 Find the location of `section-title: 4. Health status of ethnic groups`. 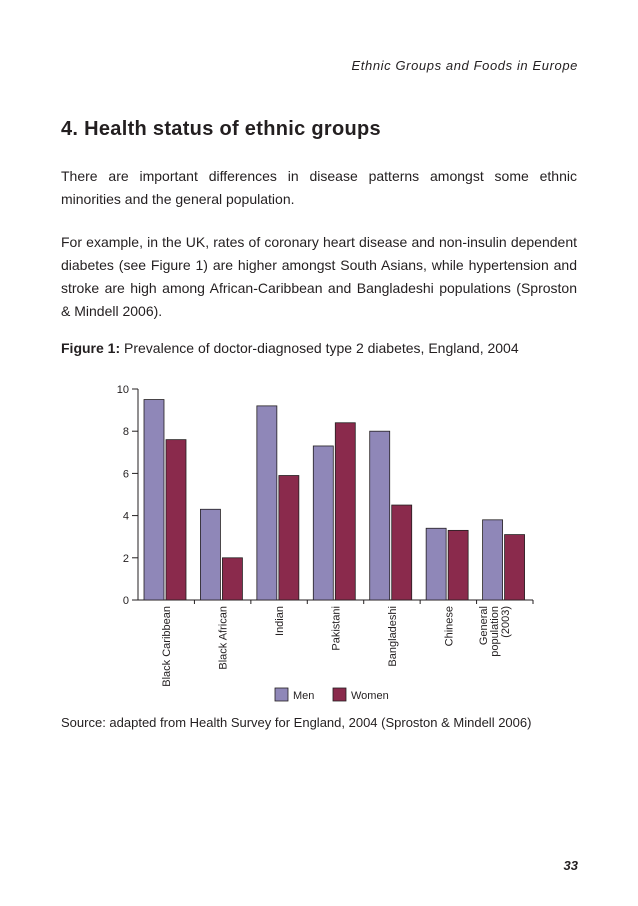

section-title: 4. Health status of ethnic groups is located at coordinates (221, 129).